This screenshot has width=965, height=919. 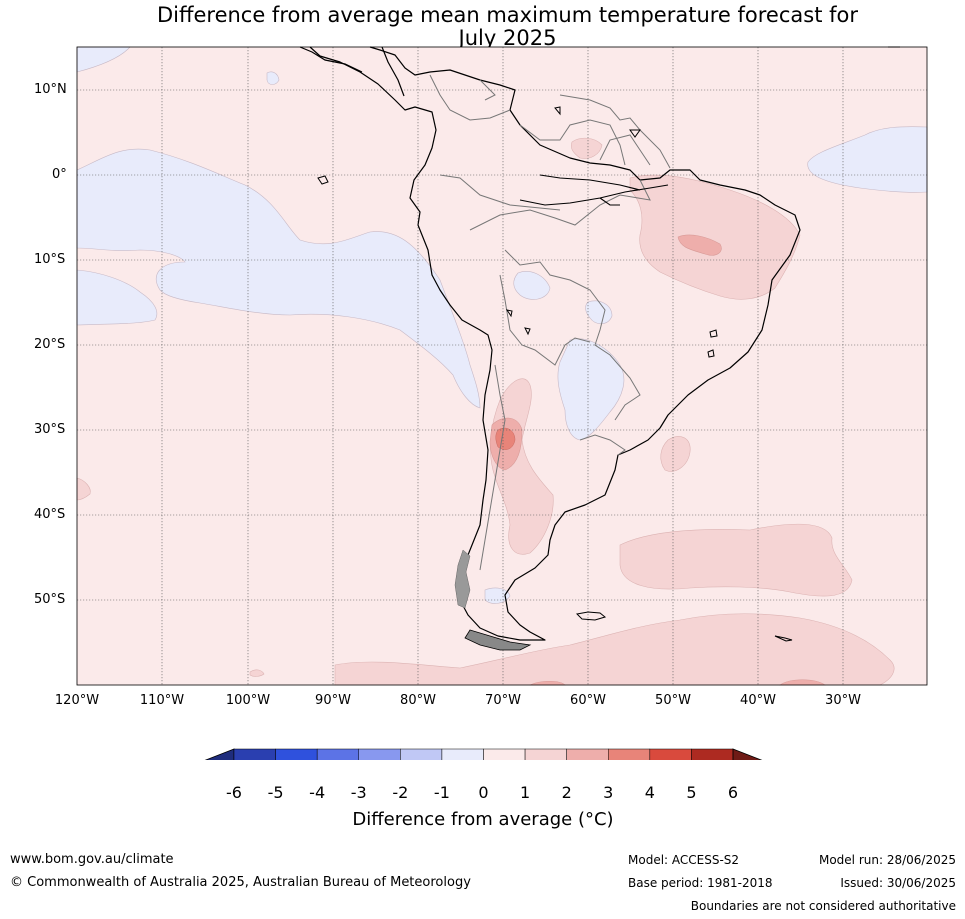 What do you see at coordinates (608, 792) in the screenshot?
I see `colorbar-tick-label: 3` at bounding box center [608, 792].